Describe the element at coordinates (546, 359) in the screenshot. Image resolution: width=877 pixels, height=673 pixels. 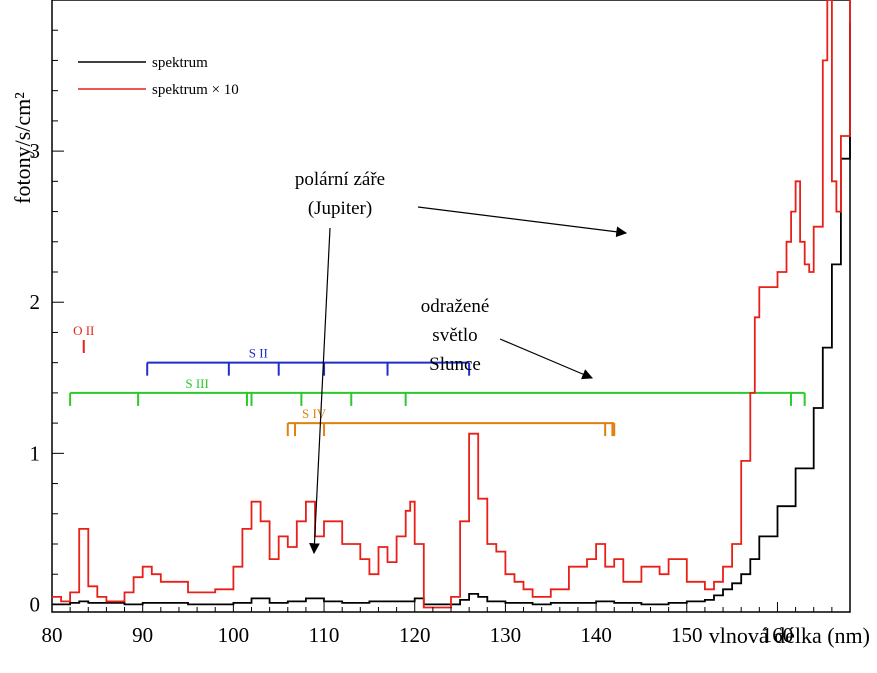
I see `annotation-sunlight-arrow` at that location.